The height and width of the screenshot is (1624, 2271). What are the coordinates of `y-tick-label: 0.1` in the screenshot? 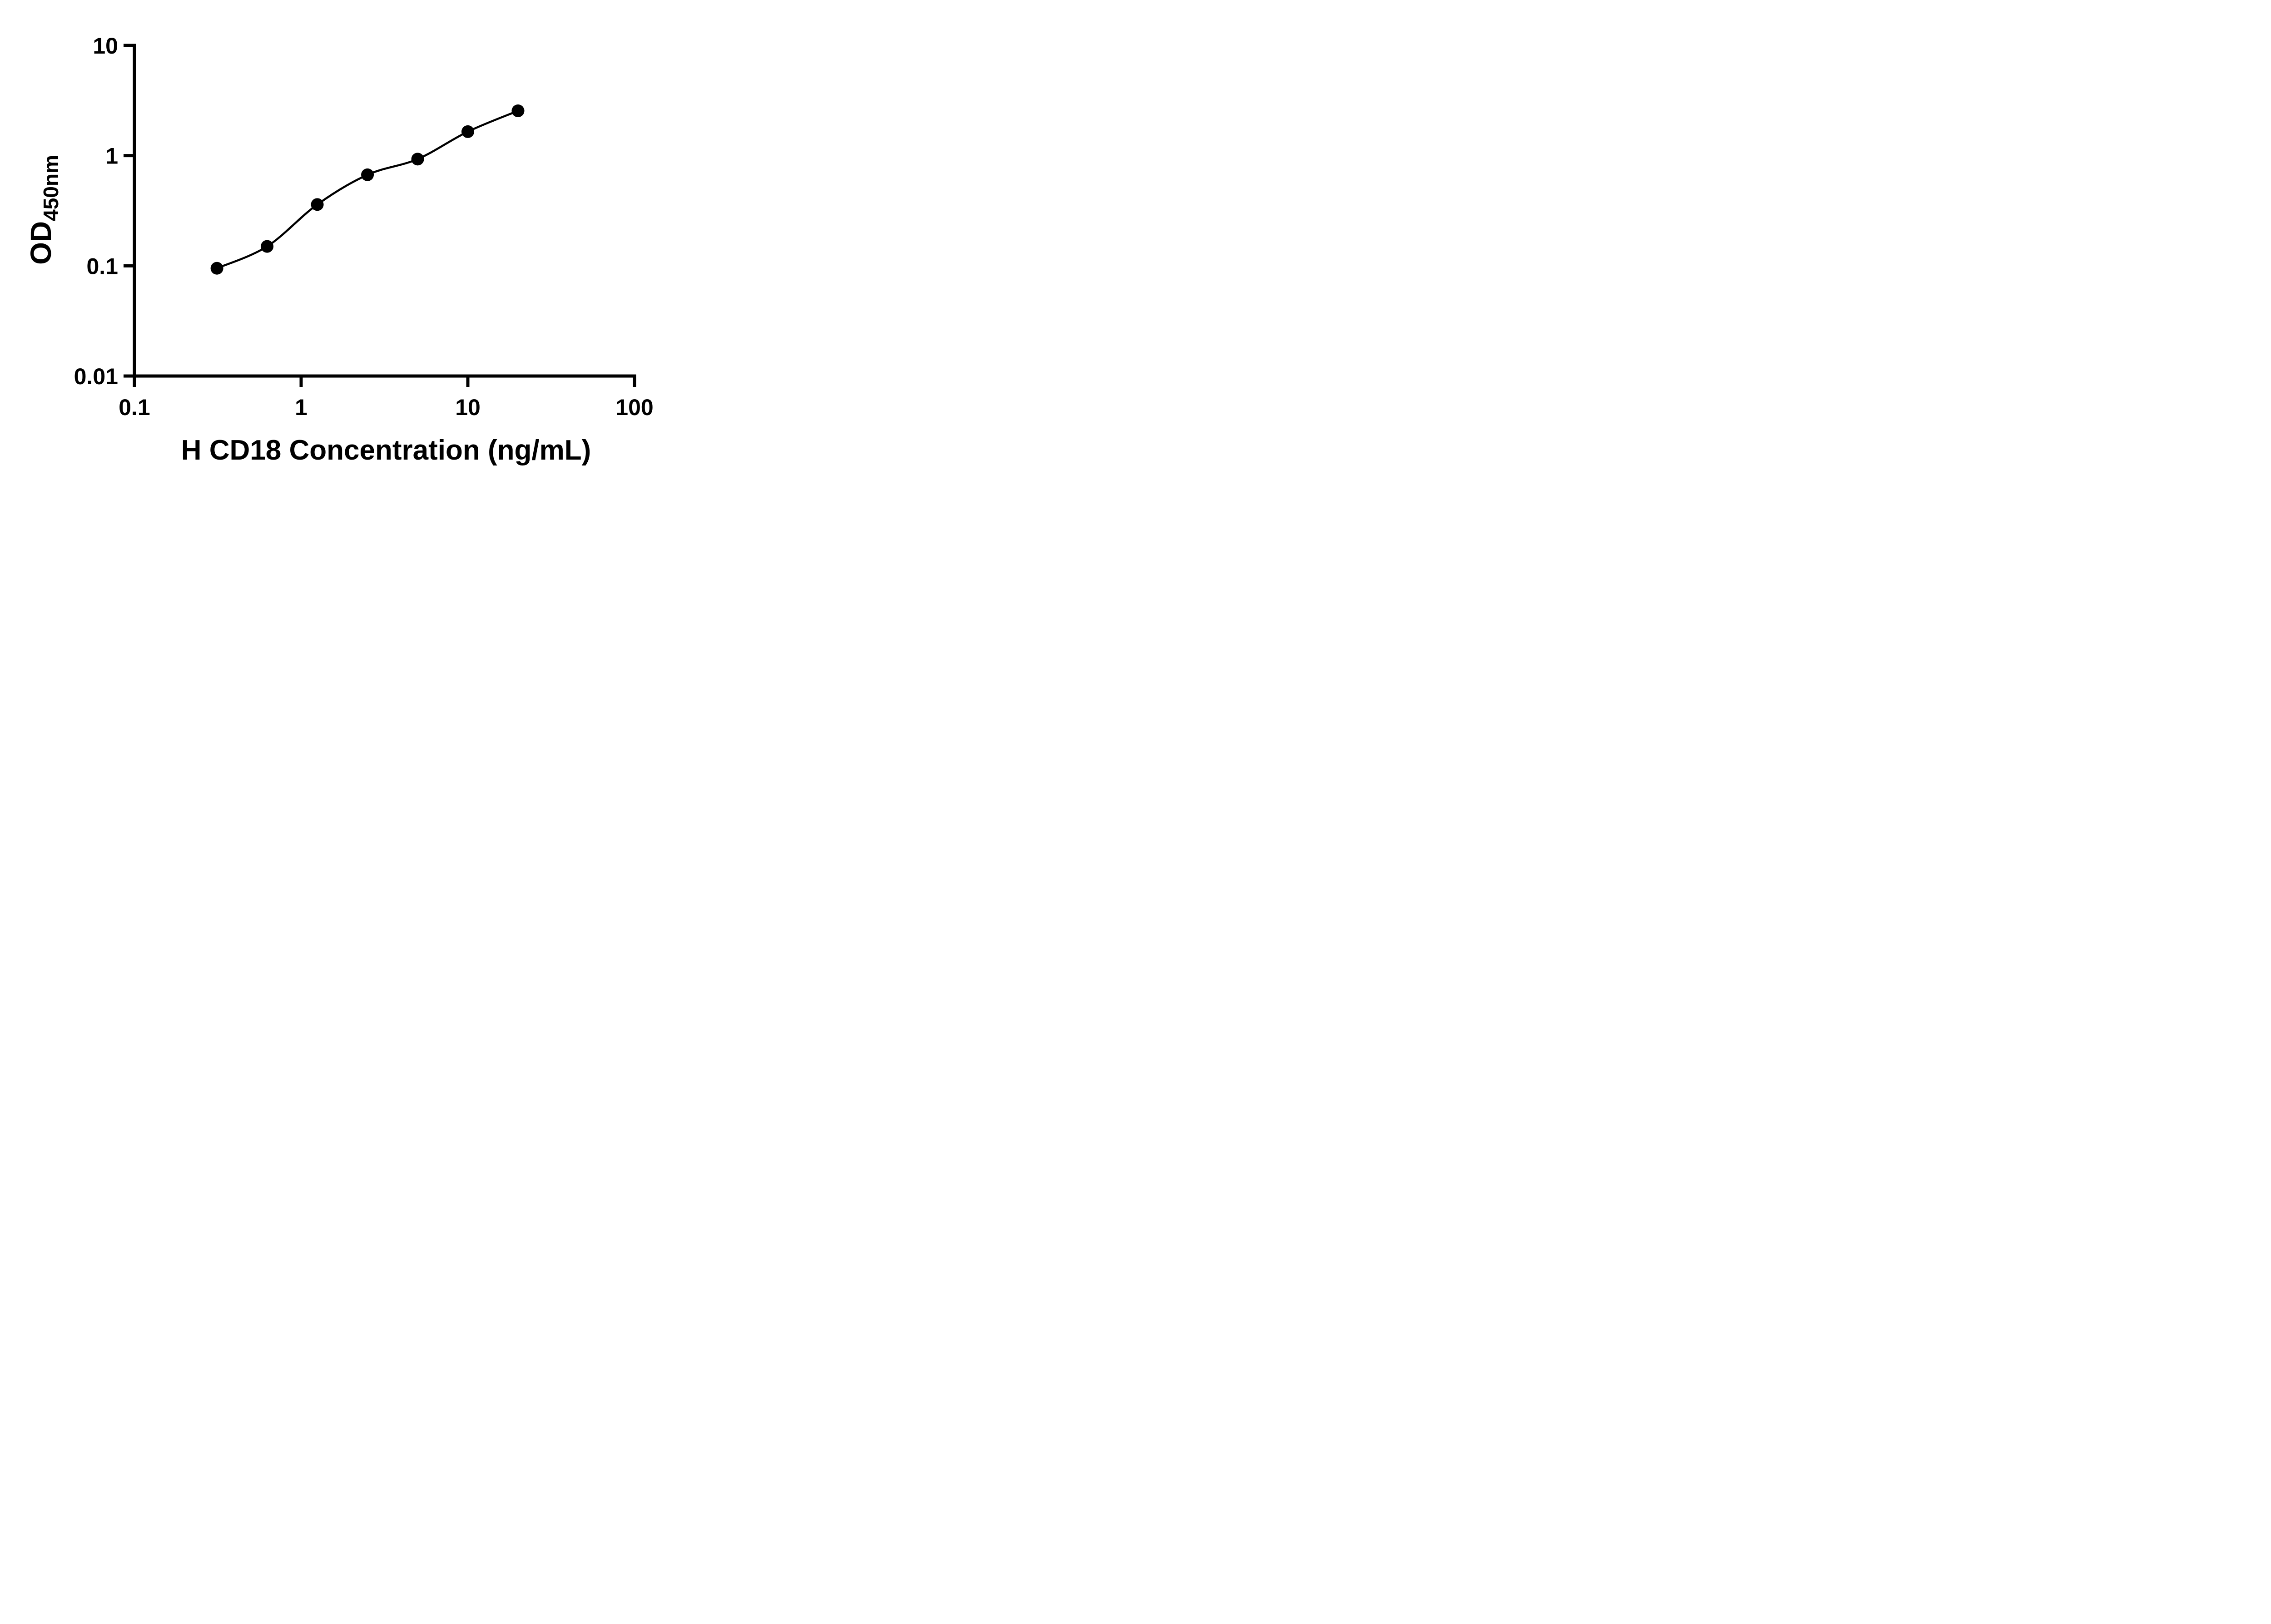 It's located at (102, 266).